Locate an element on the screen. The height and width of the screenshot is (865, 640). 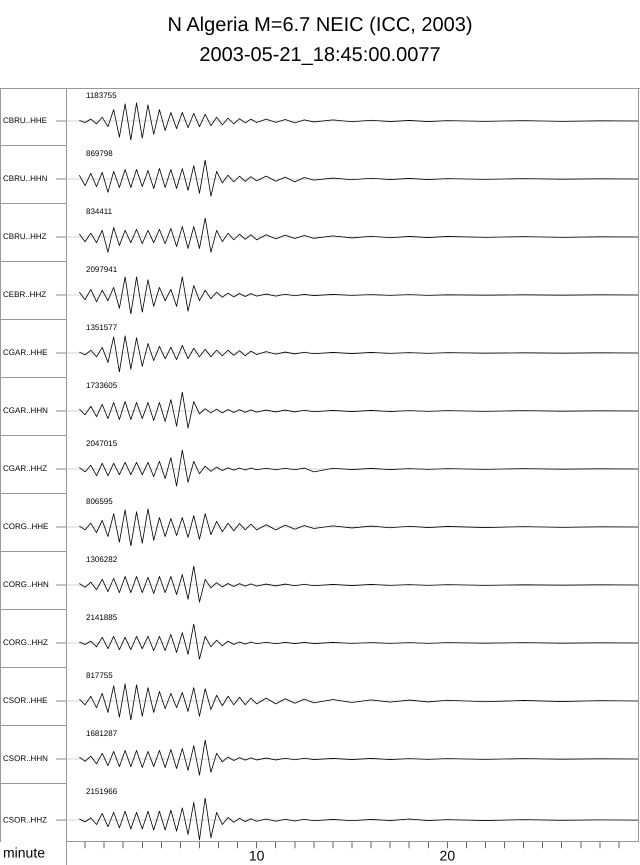
text: 817755 is located at coordinates (100, 675).